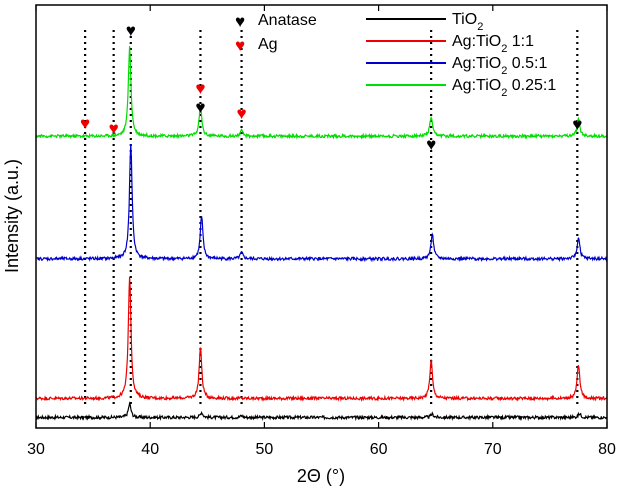 The width and height of the screenshot is (624, 493). What do you see at coordinates (493, 449) in the screenshot?
I see `x-tick-label: 70` at bounding box center [493, 449].